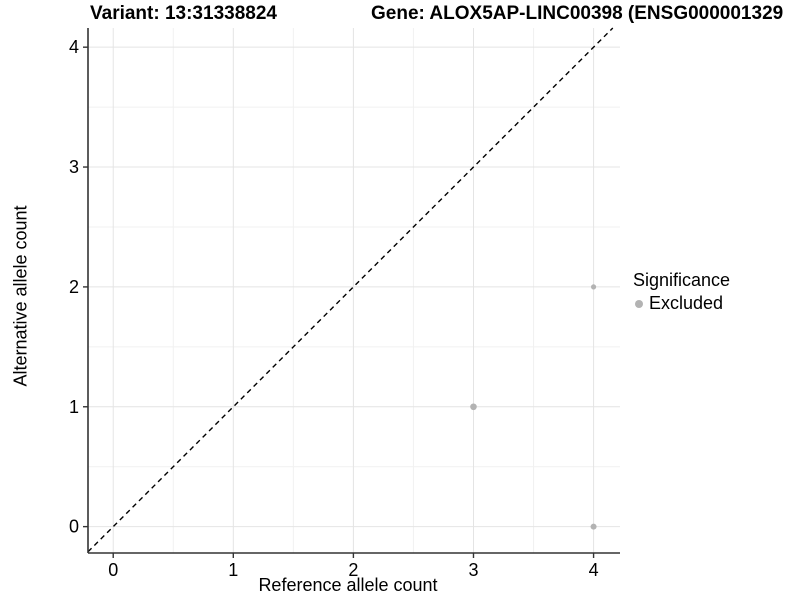  What do you see at coordinates (686, 303) in the screenshot?
I see `legend-item-label: Excluded` at bounding box center [686, 303].